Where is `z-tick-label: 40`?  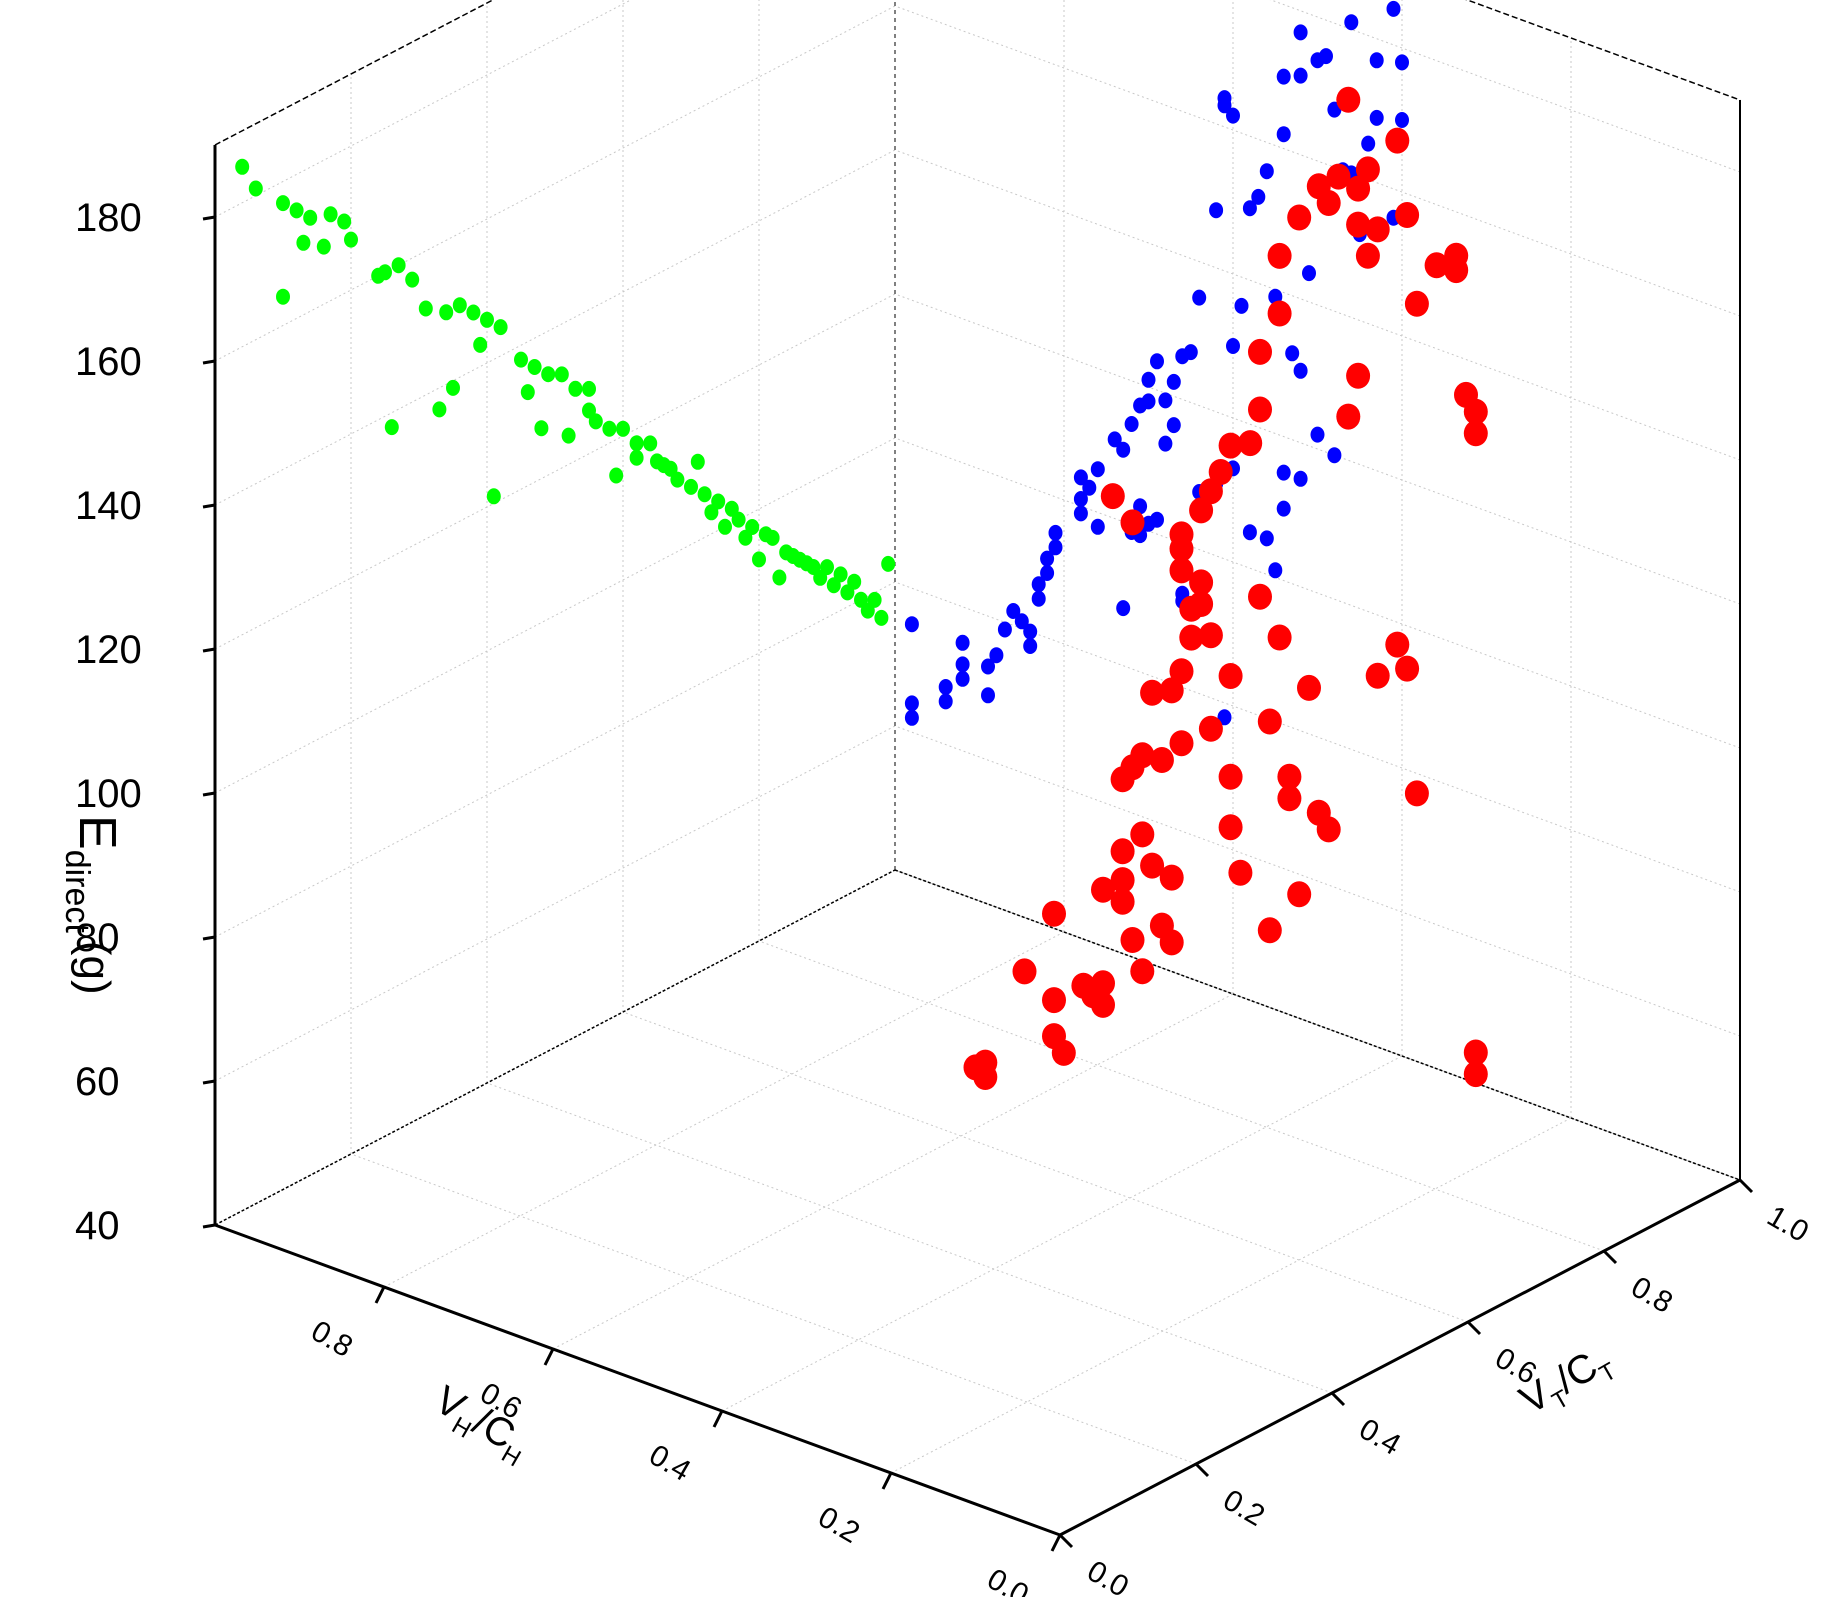 z-tick-label: 40 is located at coordinates (97, 1226).